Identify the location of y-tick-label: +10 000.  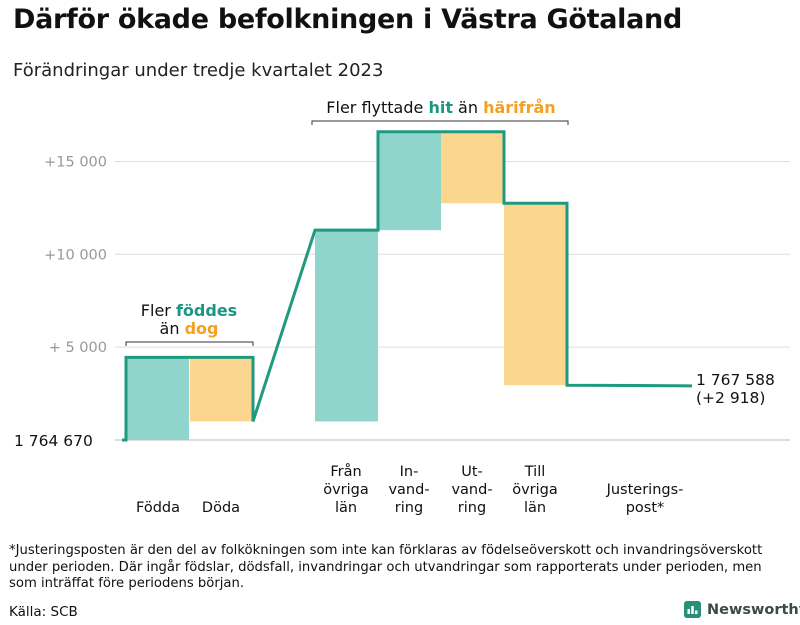
(75, 255).